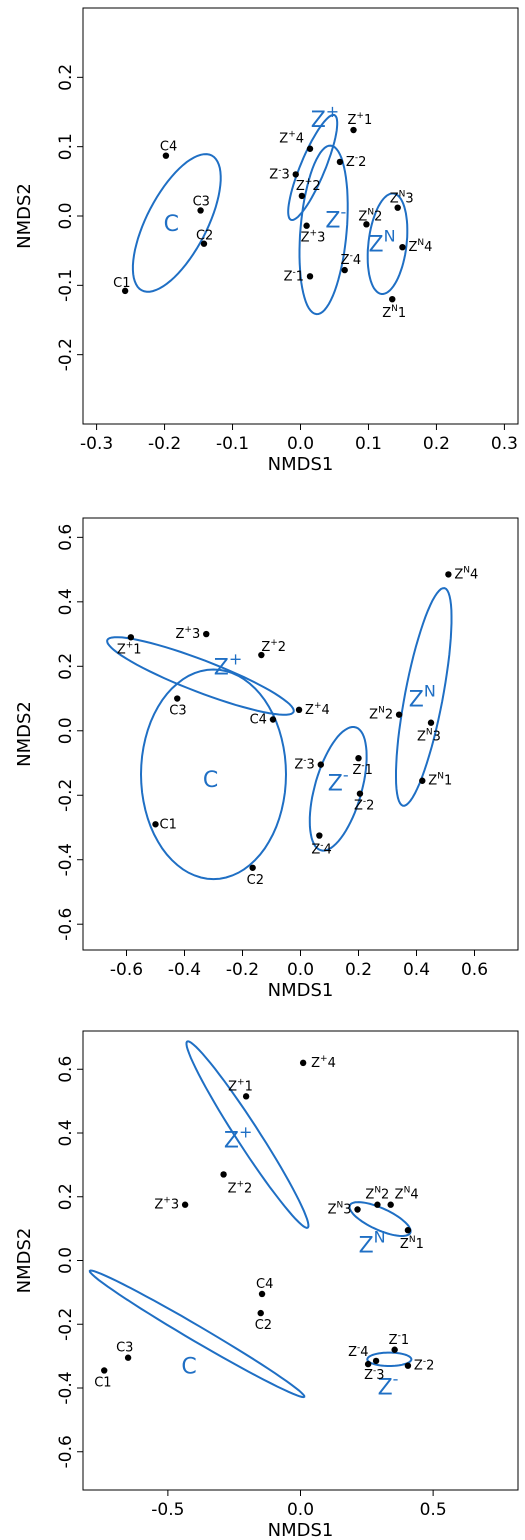  Describe the element at coordinates (66, 730) in the screenshot. I see `y-tick-label: 0.0` at that location.